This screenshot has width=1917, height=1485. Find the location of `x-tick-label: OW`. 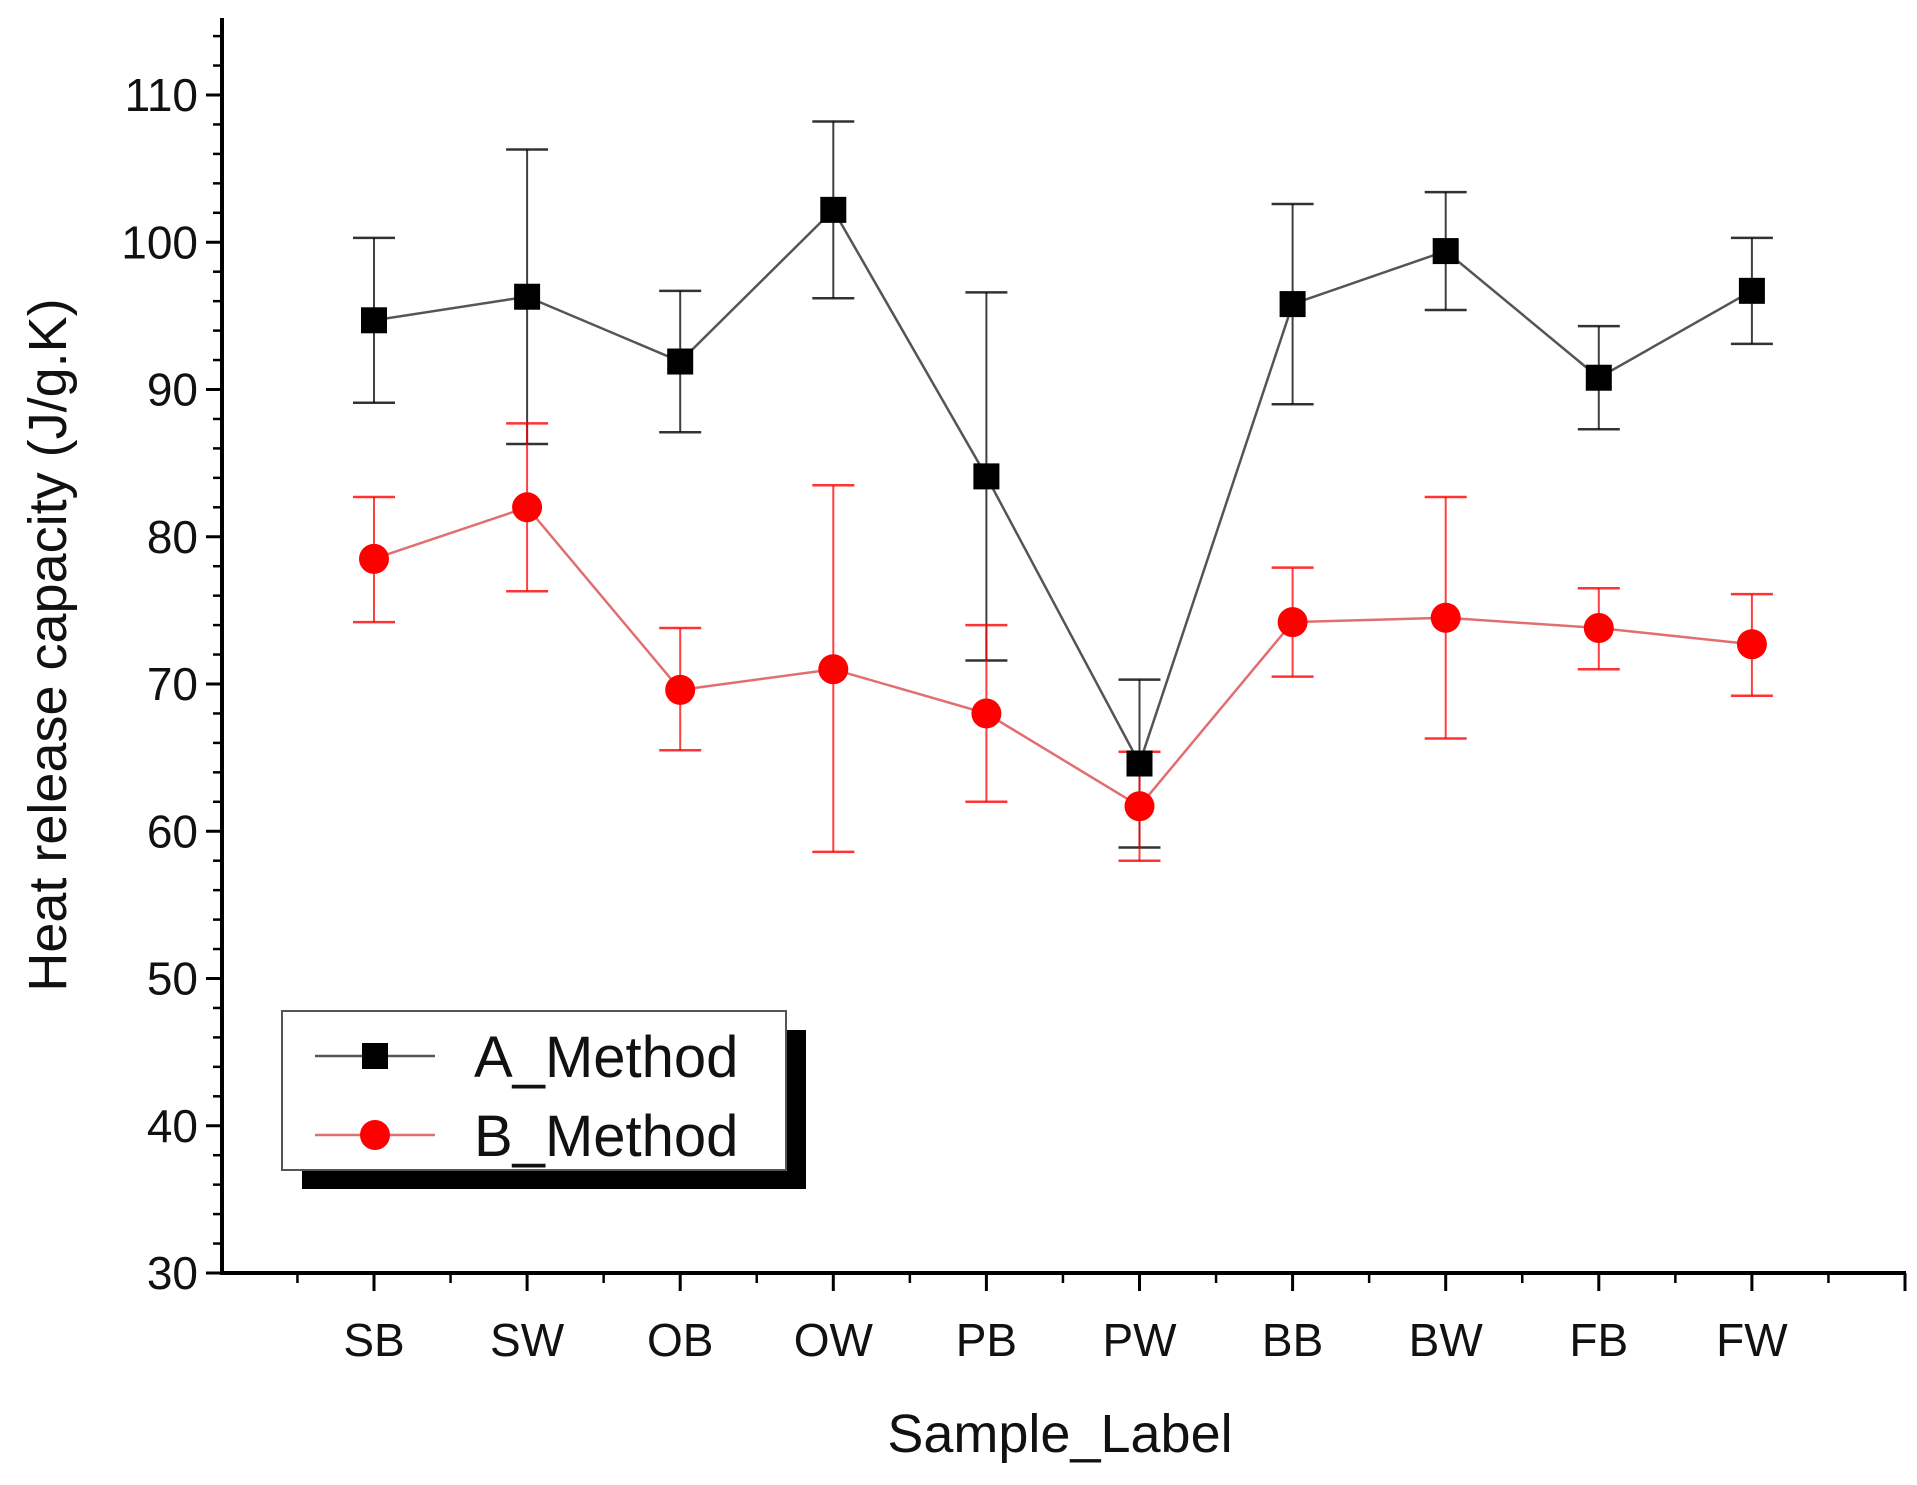

x-tick-label: OW is located at coordinates (834, 1340).